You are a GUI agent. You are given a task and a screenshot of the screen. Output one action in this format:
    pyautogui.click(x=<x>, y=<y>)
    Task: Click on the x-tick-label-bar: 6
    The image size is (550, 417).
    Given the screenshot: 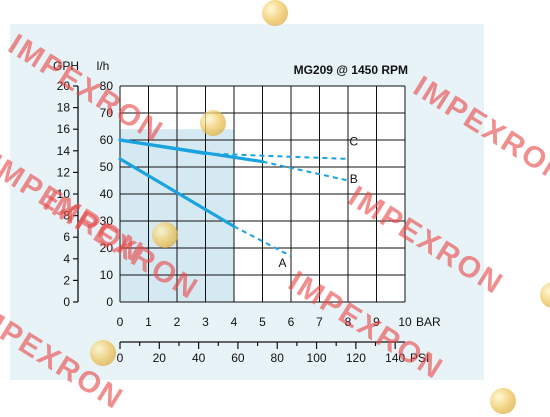 What is the action you would take?
    pyautogui.click(x=291, y=322)
    